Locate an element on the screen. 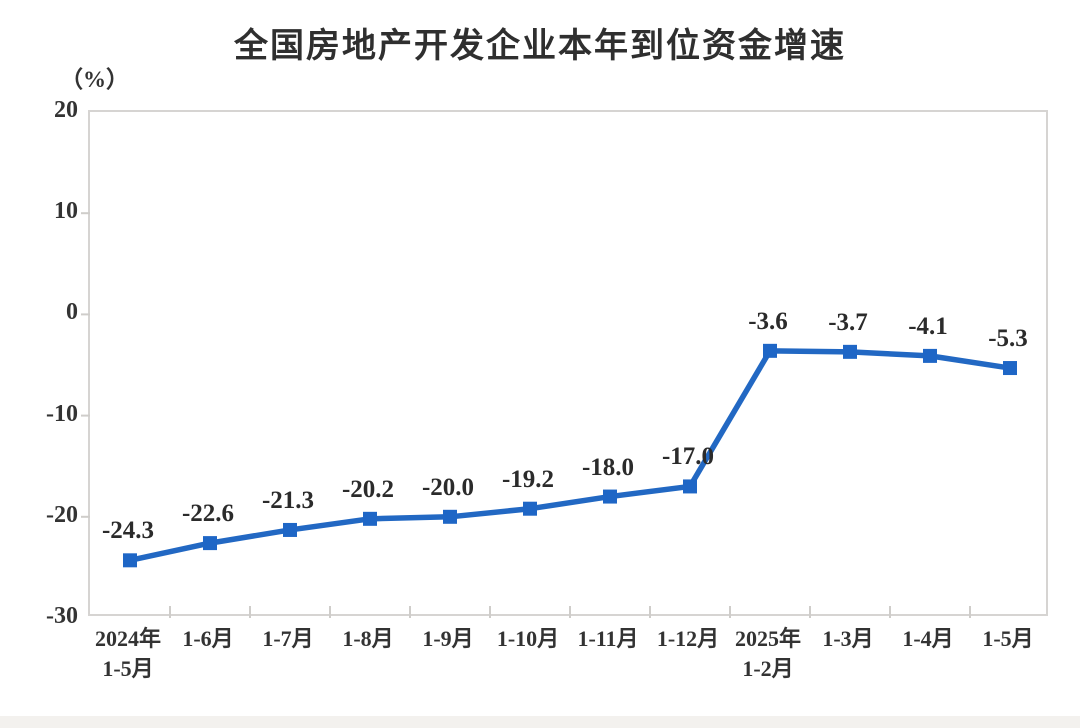 This screenshot has height=728, width=1080. x-category-label: 1-6月 is located at coordinates (208, 638).